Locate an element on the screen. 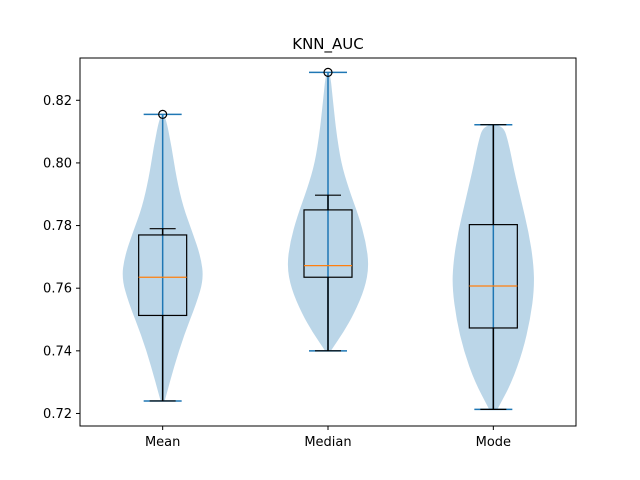 The height and width of the screenshot is (480, 640). y-tick-label: 0.78 is located at coordinates (57, 226).